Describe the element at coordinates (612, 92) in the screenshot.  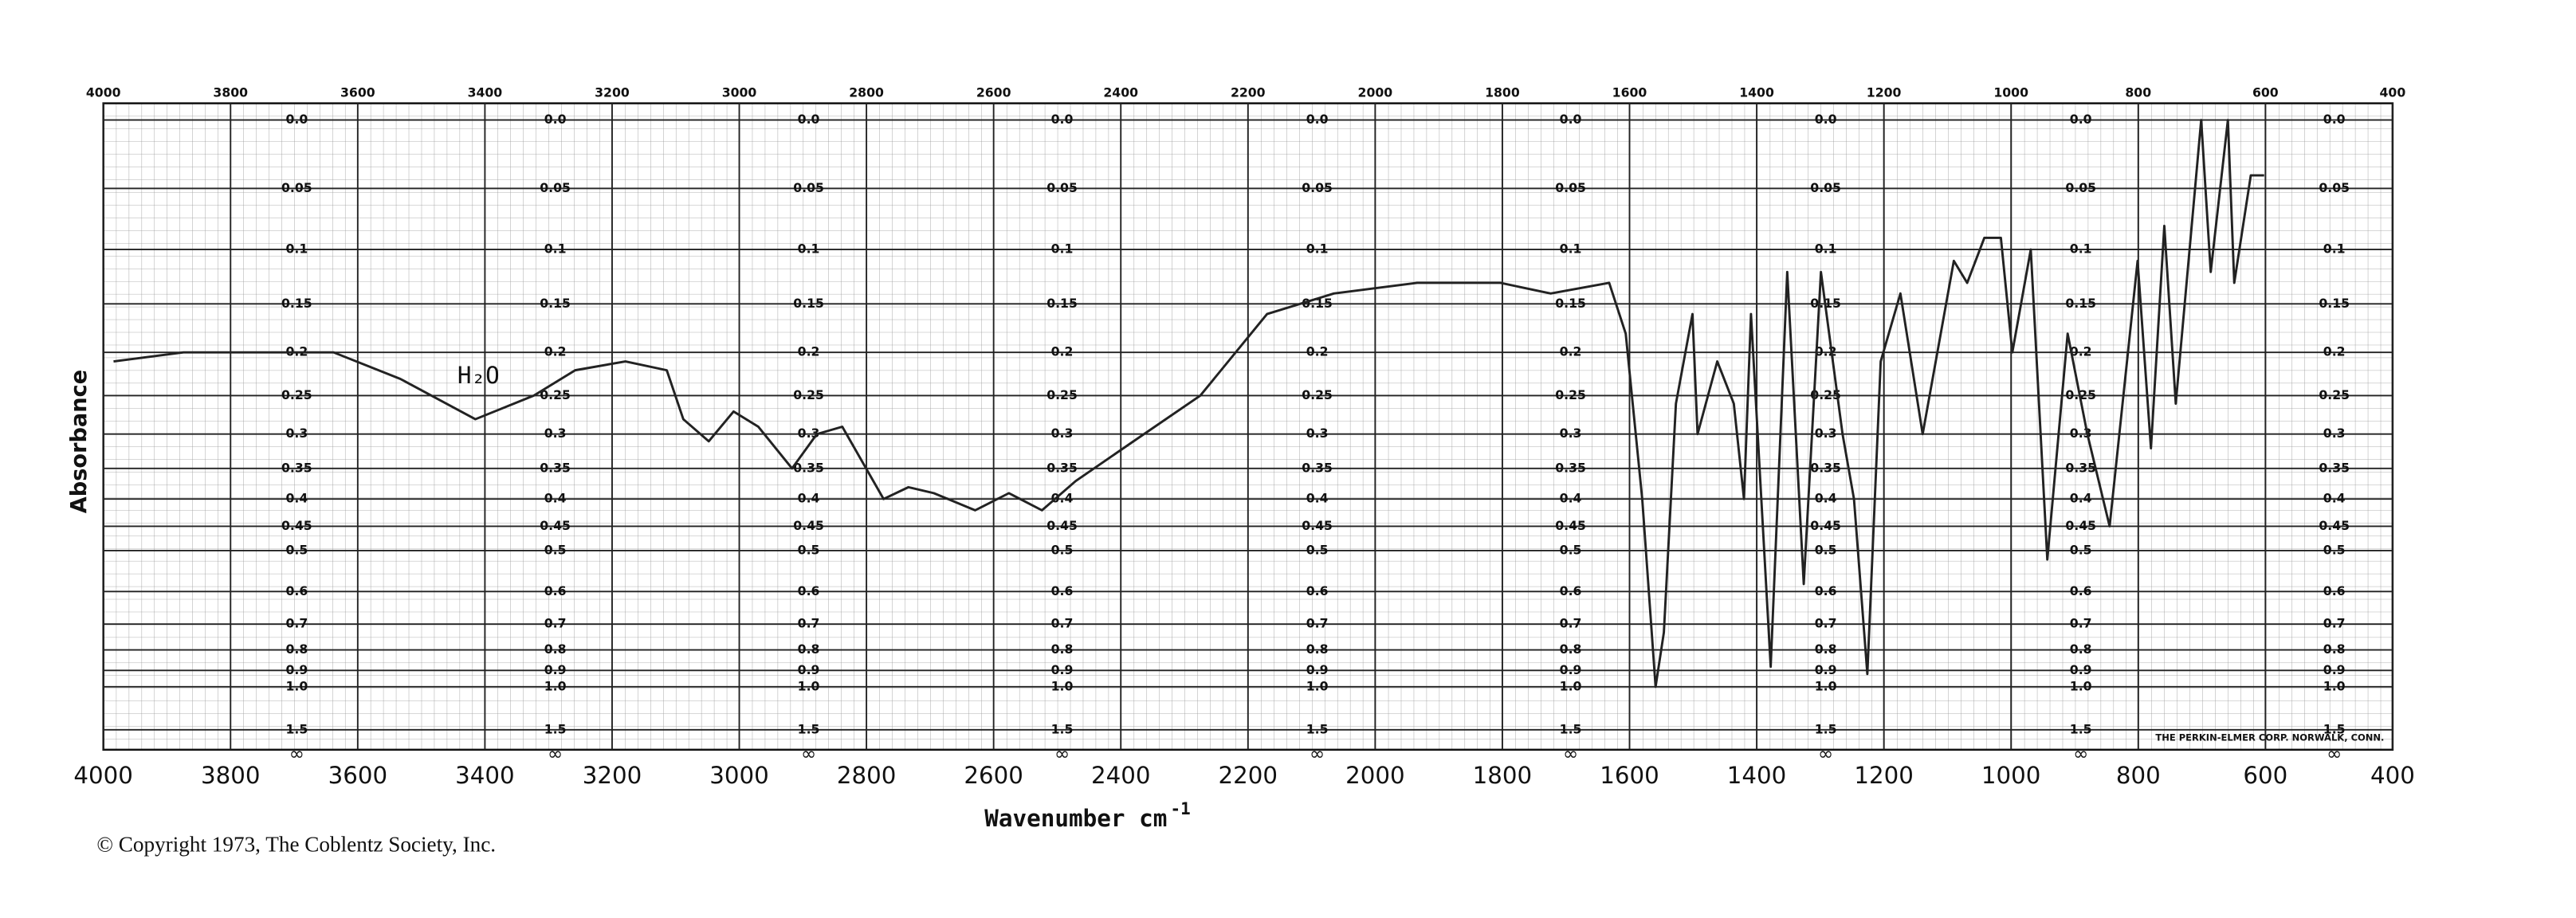
I see `x-tick-label-top: 3200` at that location.